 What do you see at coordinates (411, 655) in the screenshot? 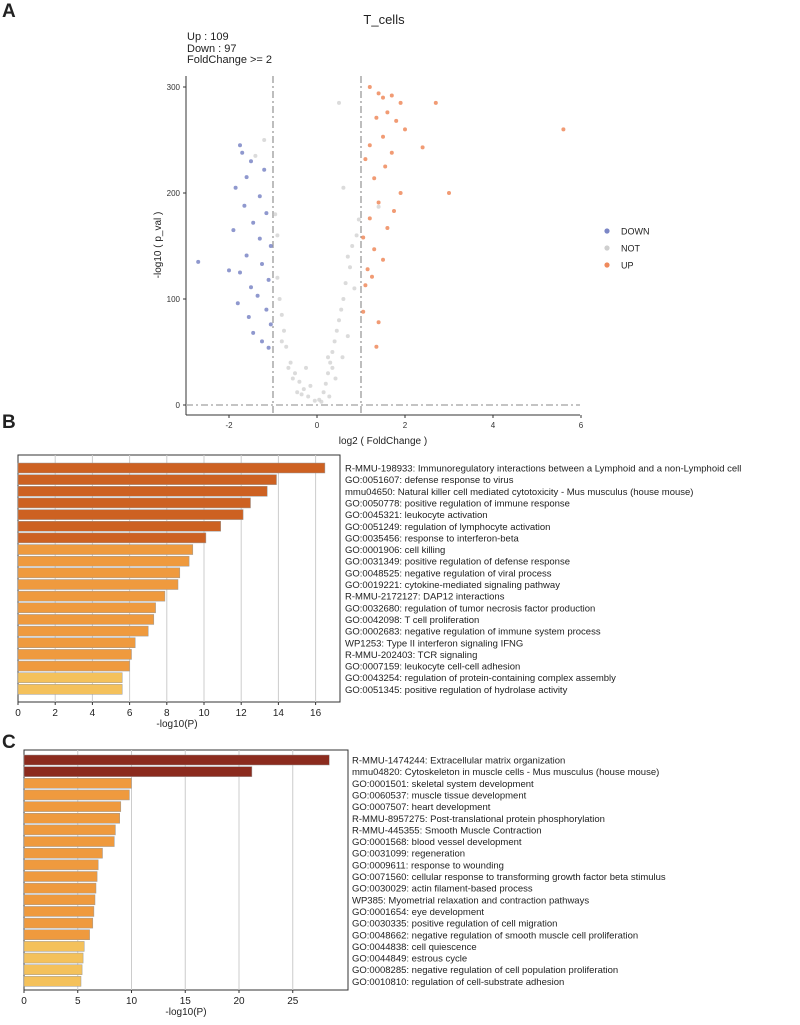
I see `bar-b-term-label: R-MMU-202403: TCR signaling` at bounding box center [411, 655].